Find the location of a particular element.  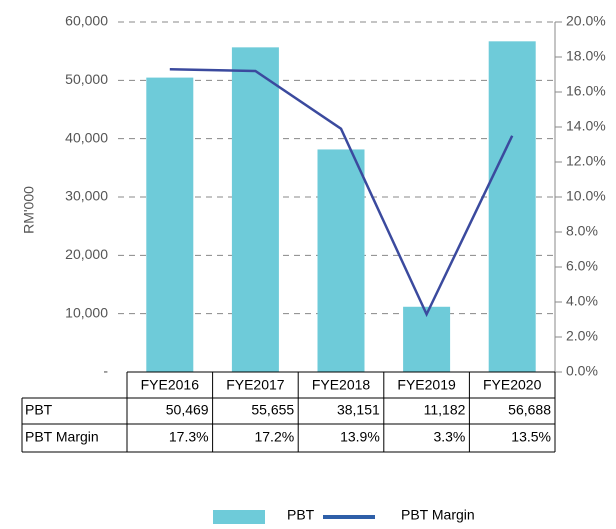

x-tick-label: FYE2017 is located at coordinates (255, 385).